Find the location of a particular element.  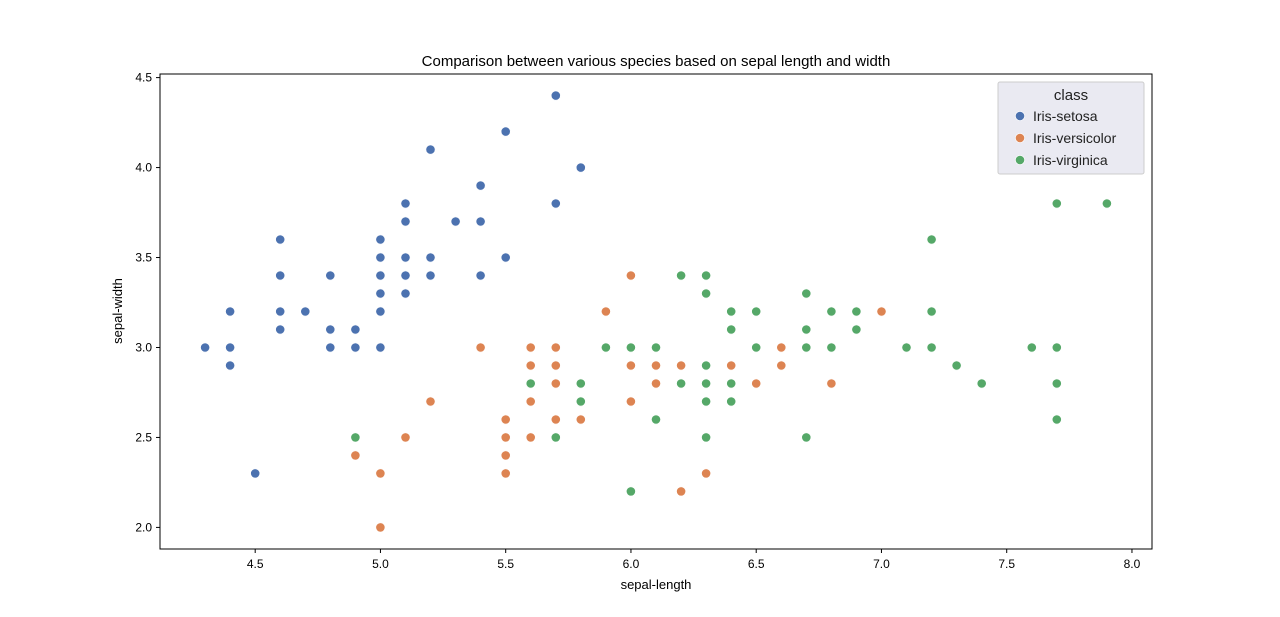

x-tick-label: 5.5 is located at coordinates (505, 564).